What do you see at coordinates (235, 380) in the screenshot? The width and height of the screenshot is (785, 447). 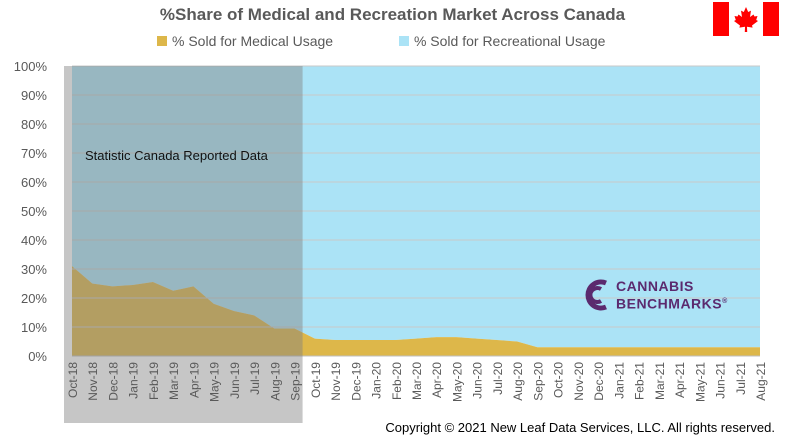 I see `x-tick-label: Jun-19` at bounding box center [235, 380].